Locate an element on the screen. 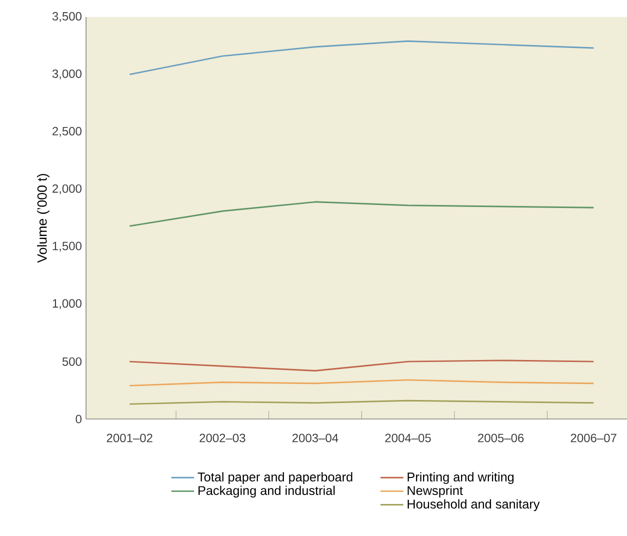 The height and width of the screenshot is (536, 627). x-tick-label: 2001–02 is located at coordinates (129, 438).